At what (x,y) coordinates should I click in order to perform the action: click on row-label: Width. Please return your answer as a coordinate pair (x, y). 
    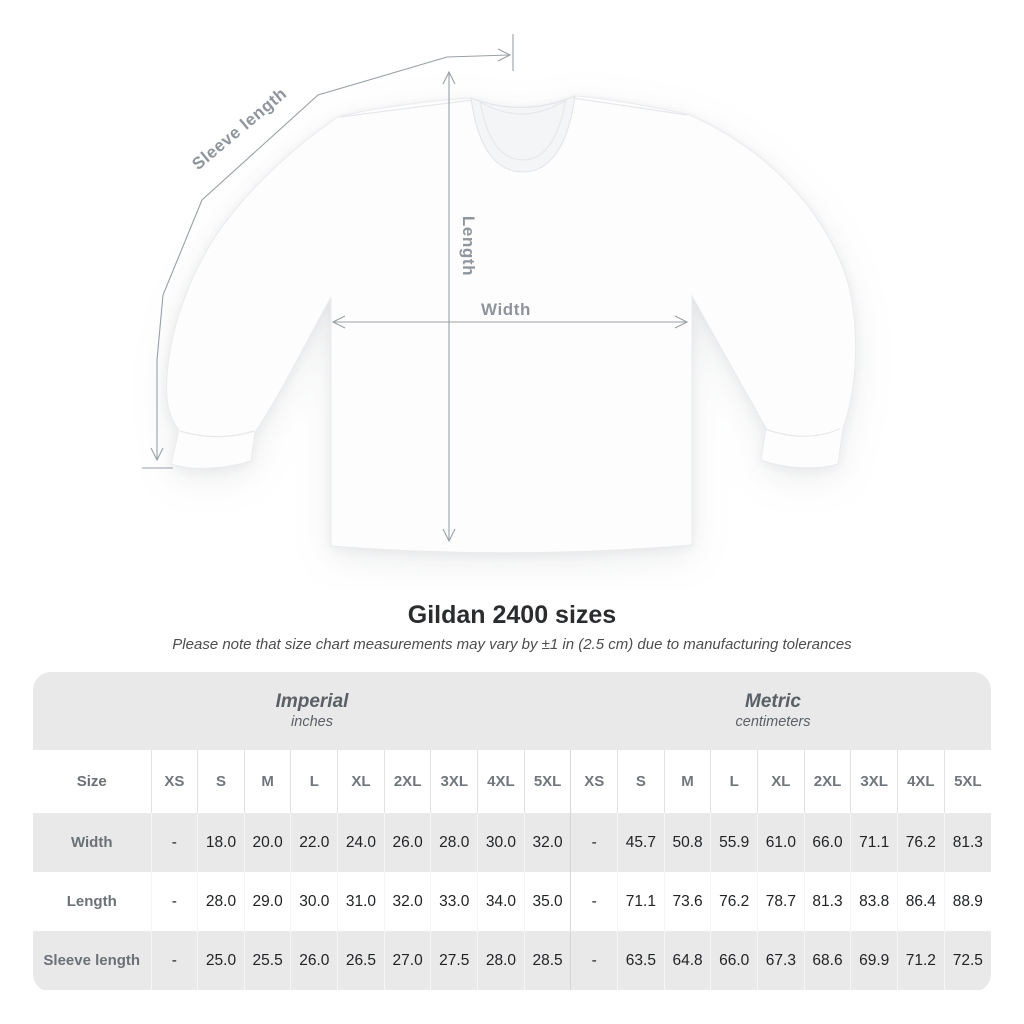
    Looking at the image, I should click on (91, 842).